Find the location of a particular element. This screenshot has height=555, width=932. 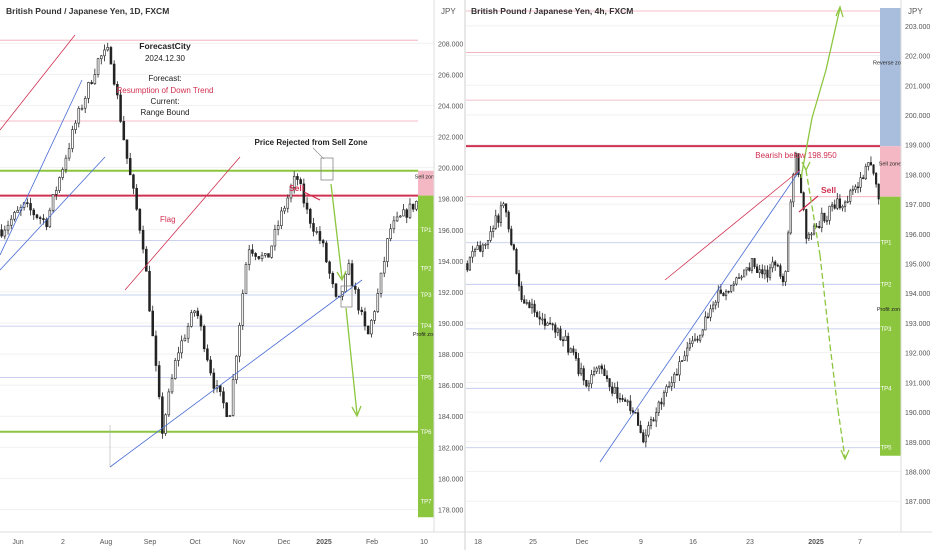

price-rejected-label: Price Rejected from Sell Zone is located at coordinates (311, 142).